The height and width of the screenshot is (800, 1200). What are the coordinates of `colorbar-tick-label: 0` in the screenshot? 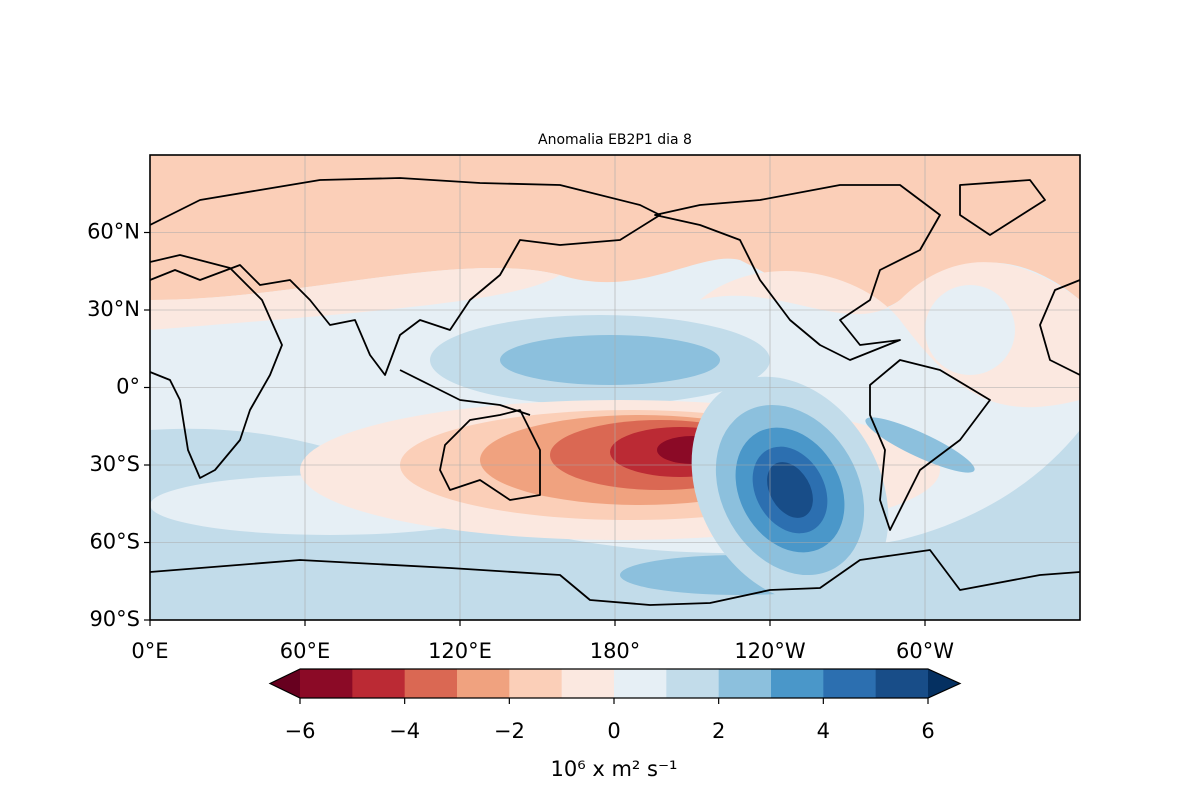 It's located at (613, 731).